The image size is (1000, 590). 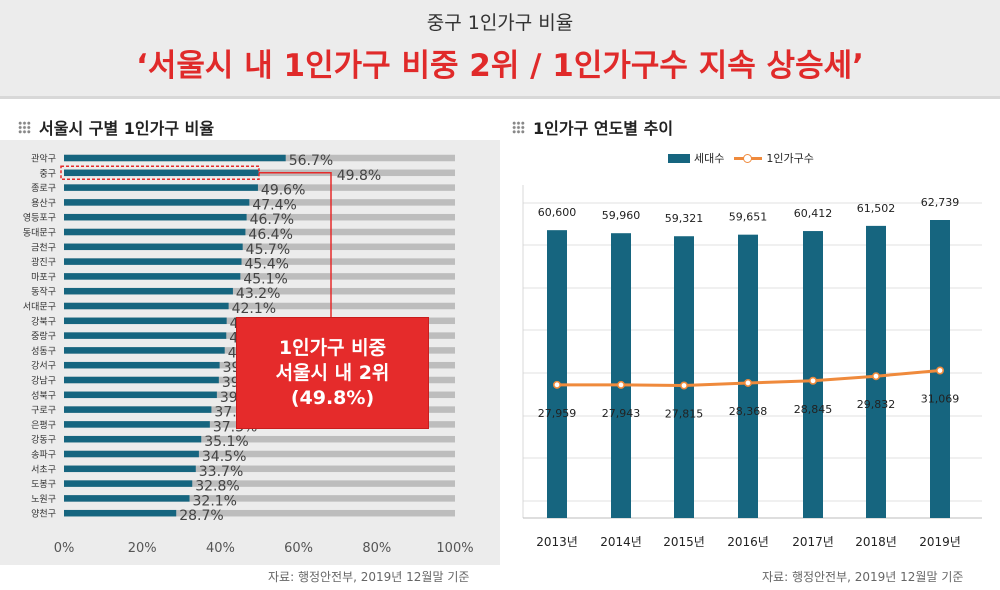 I want to click on bar-성동구, so click(x=144, y=350).